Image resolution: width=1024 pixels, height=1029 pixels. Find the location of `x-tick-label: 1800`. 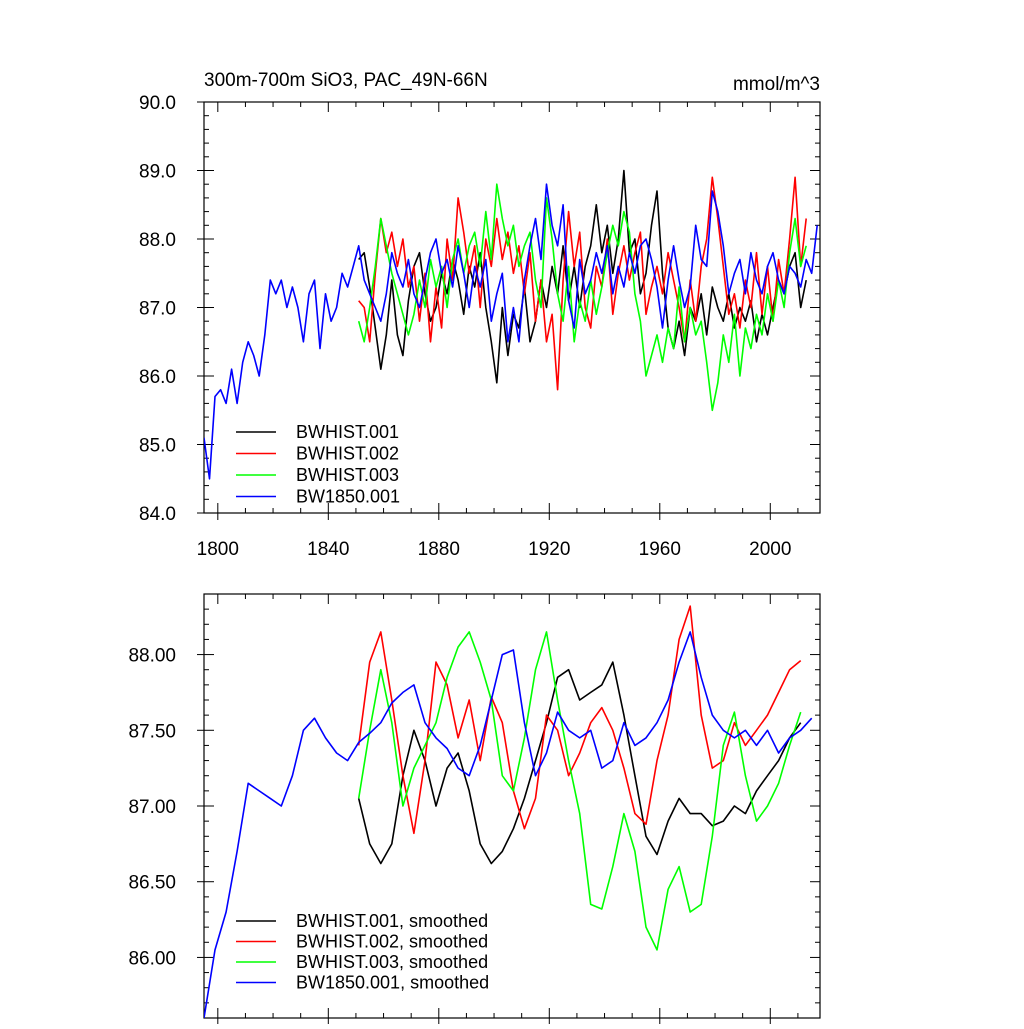

x-tick-label: 1800 is located at coordinates (218, 549).